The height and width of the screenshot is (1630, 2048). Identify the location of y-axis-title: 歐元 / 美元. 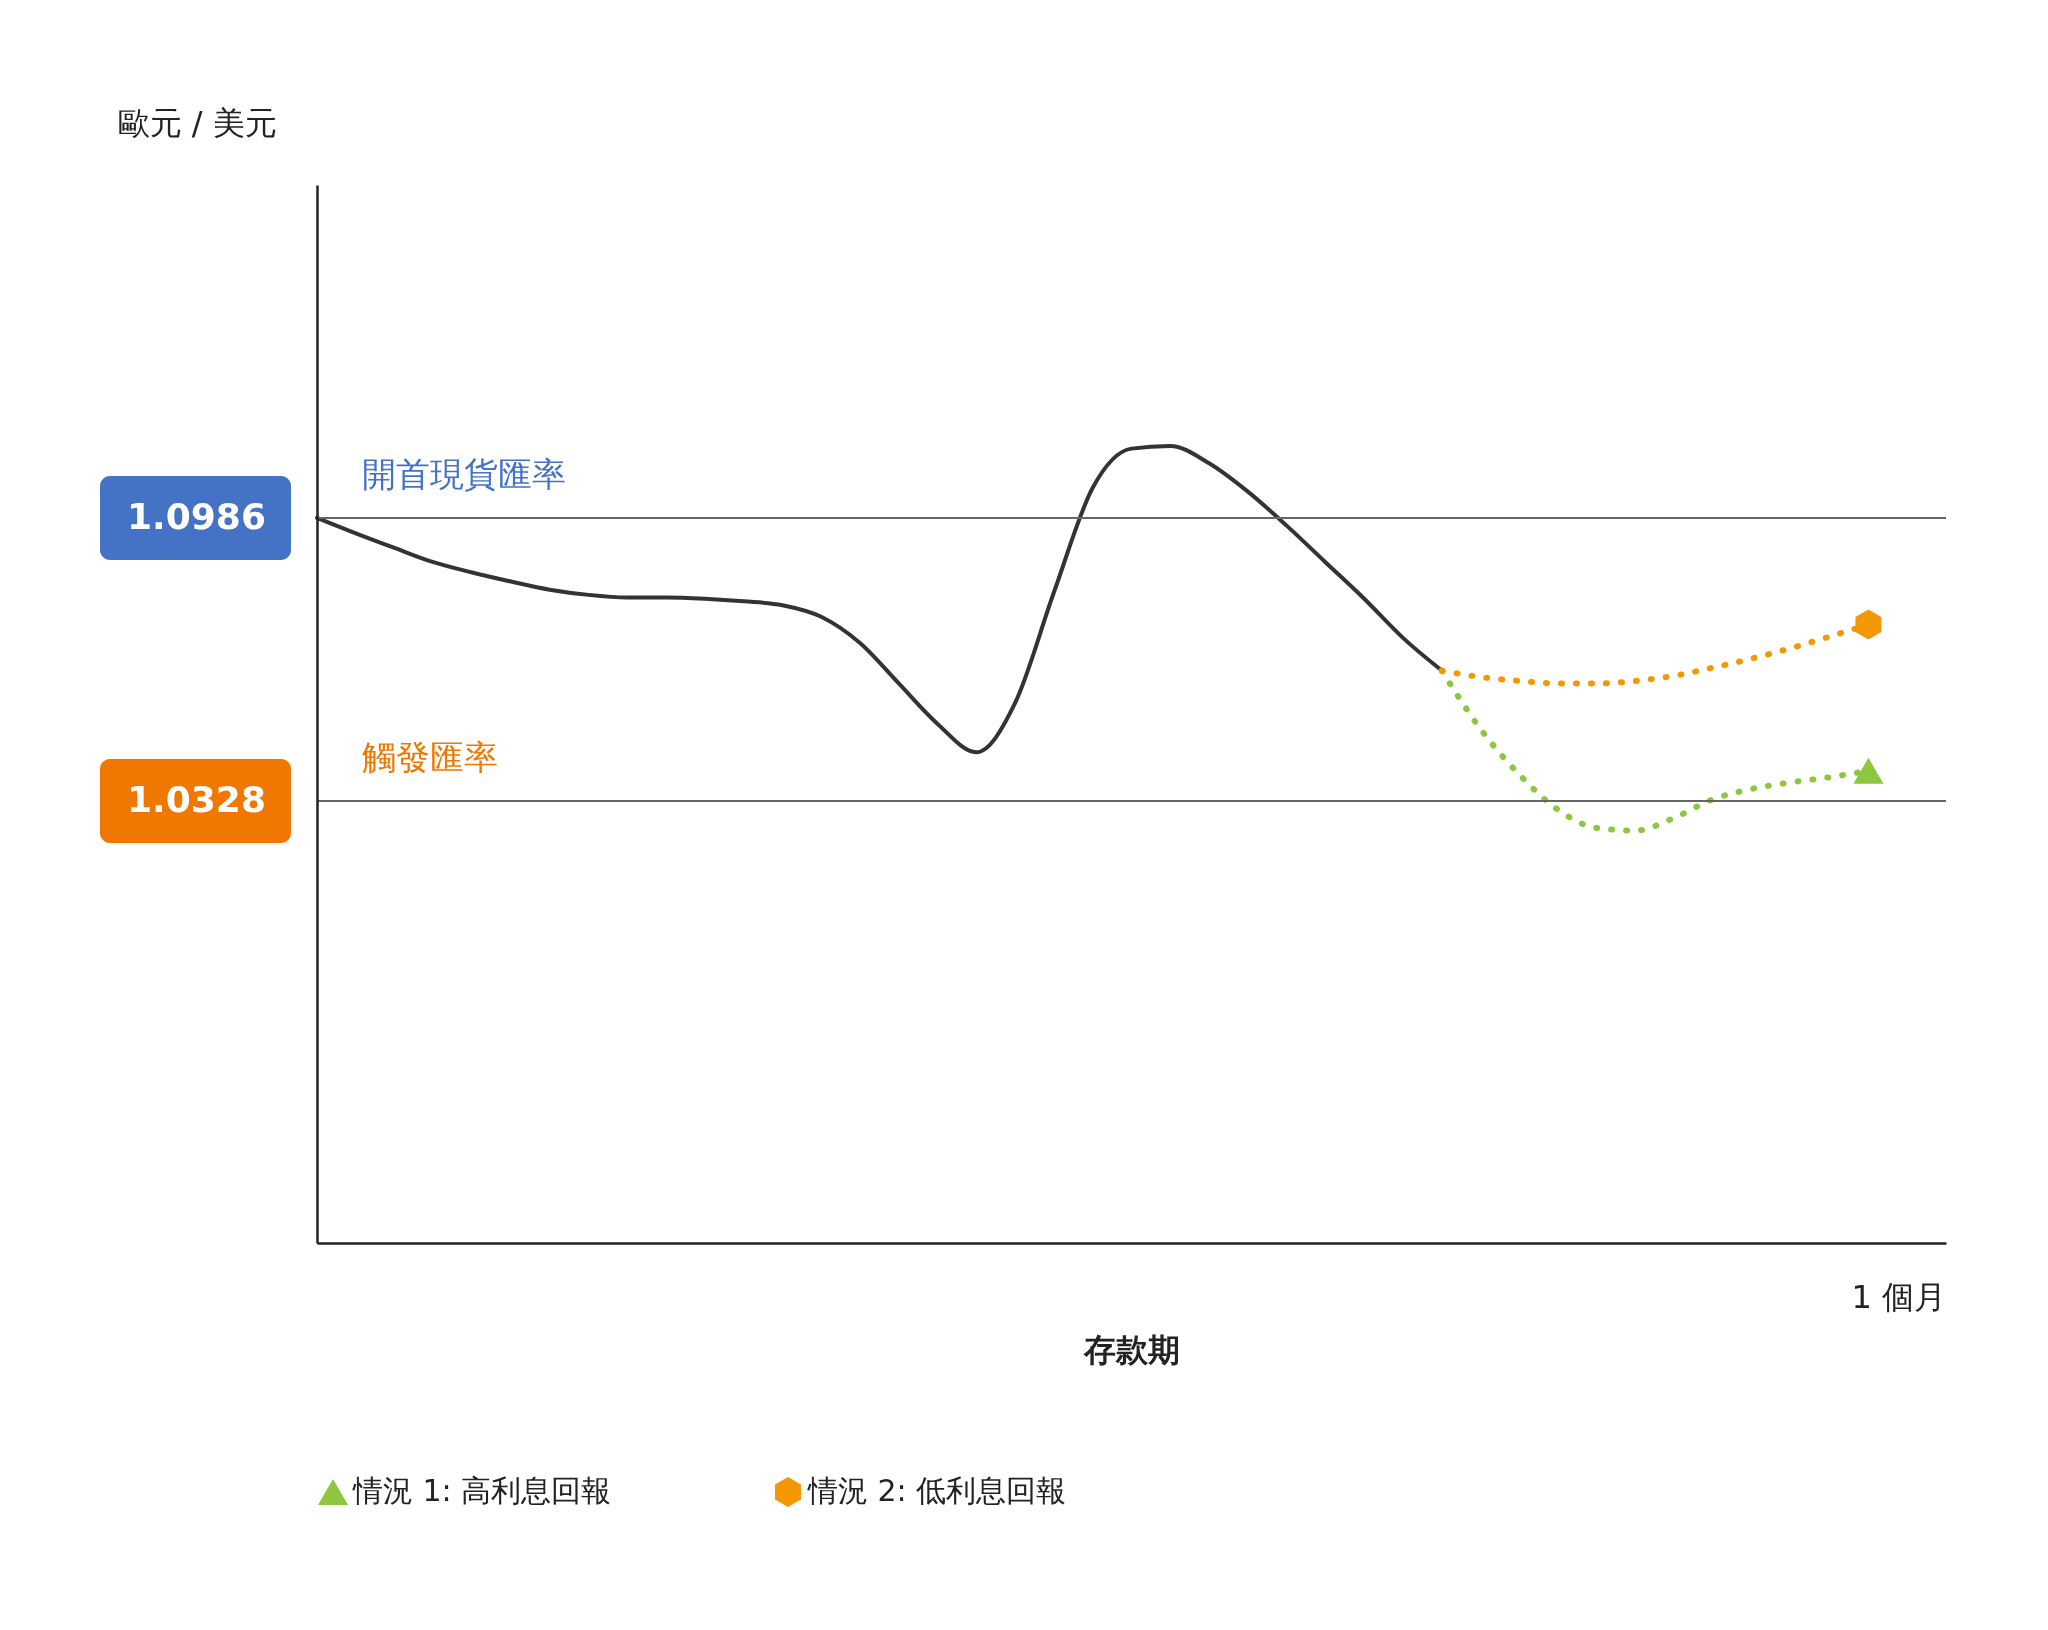
(197, 122).